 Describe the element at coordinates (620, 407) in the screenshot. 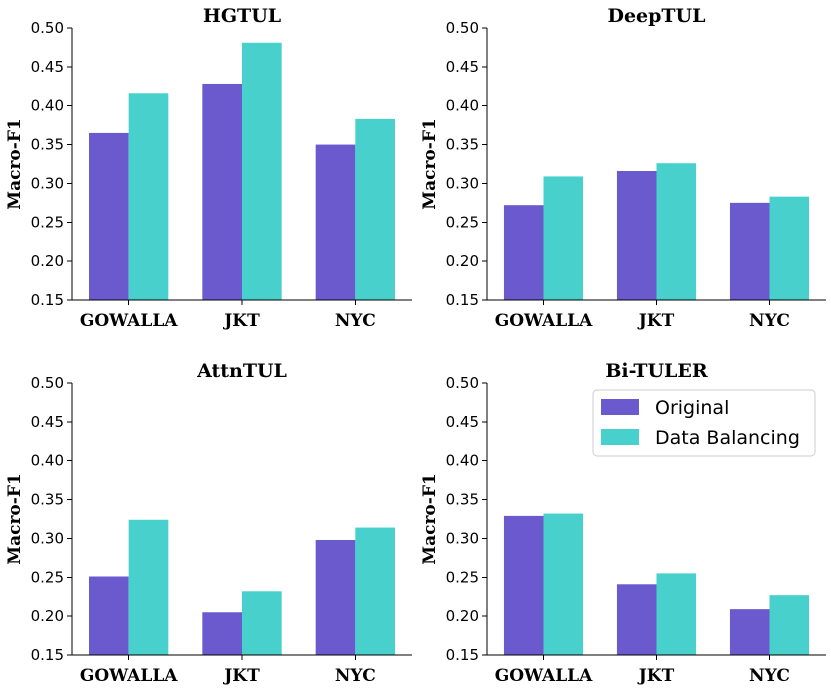

I see `legend-swatch-original` at that location.